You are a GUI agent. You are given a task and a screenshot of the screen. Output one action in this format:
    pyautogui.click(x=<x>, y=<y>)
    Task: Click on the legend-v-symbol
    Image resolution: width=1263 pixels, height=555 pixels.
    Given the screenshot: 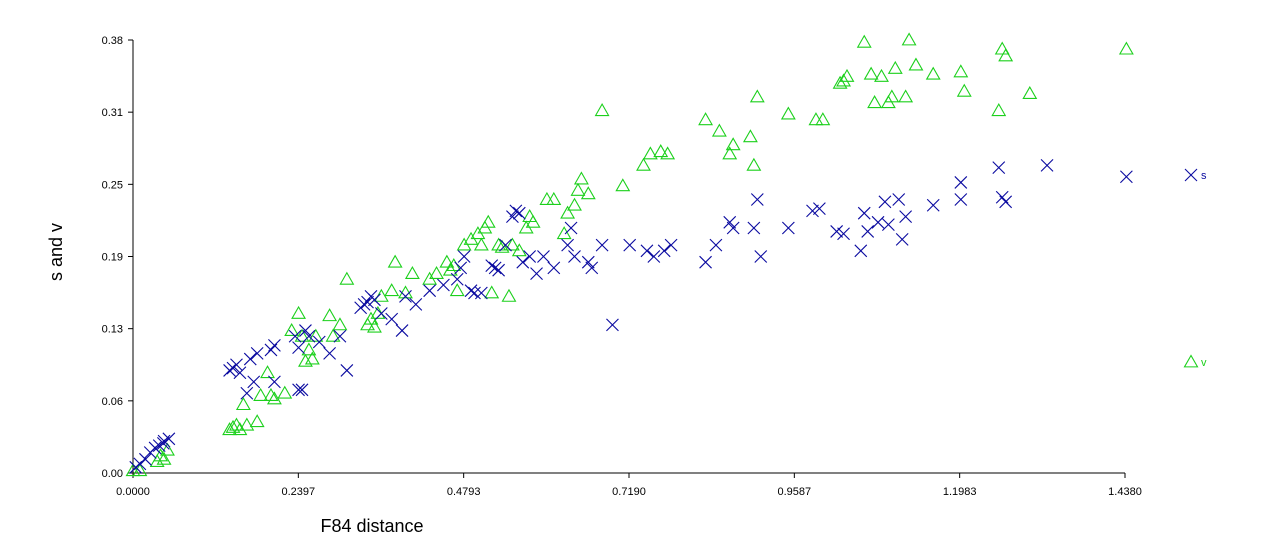 What is the action you would take?
    pyautogui.click(x=1191, y=361)
    